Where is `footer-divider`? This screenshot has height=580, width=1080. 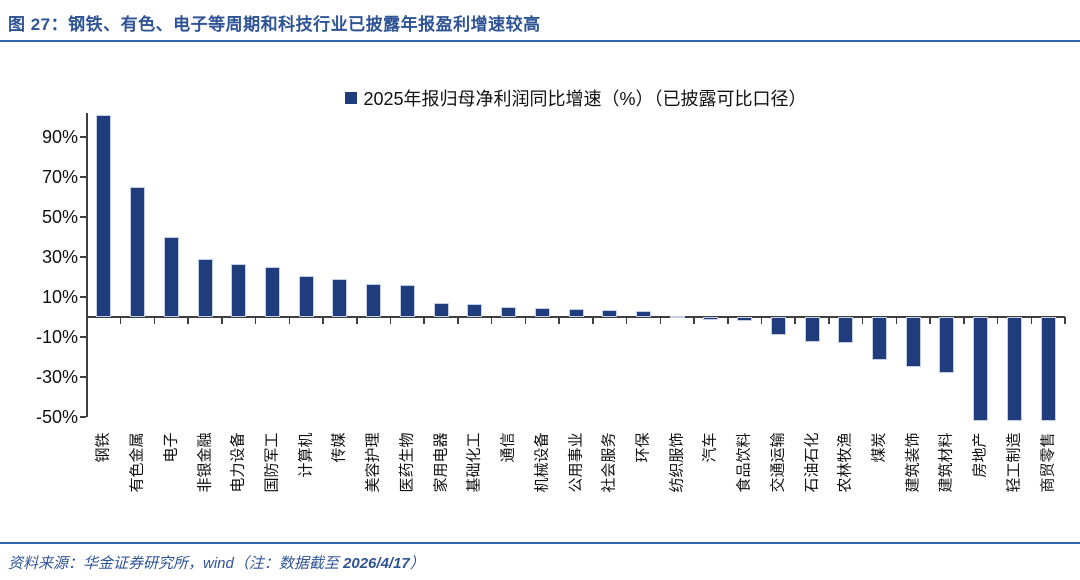
footer-divider is located at coordinates (540, 543).